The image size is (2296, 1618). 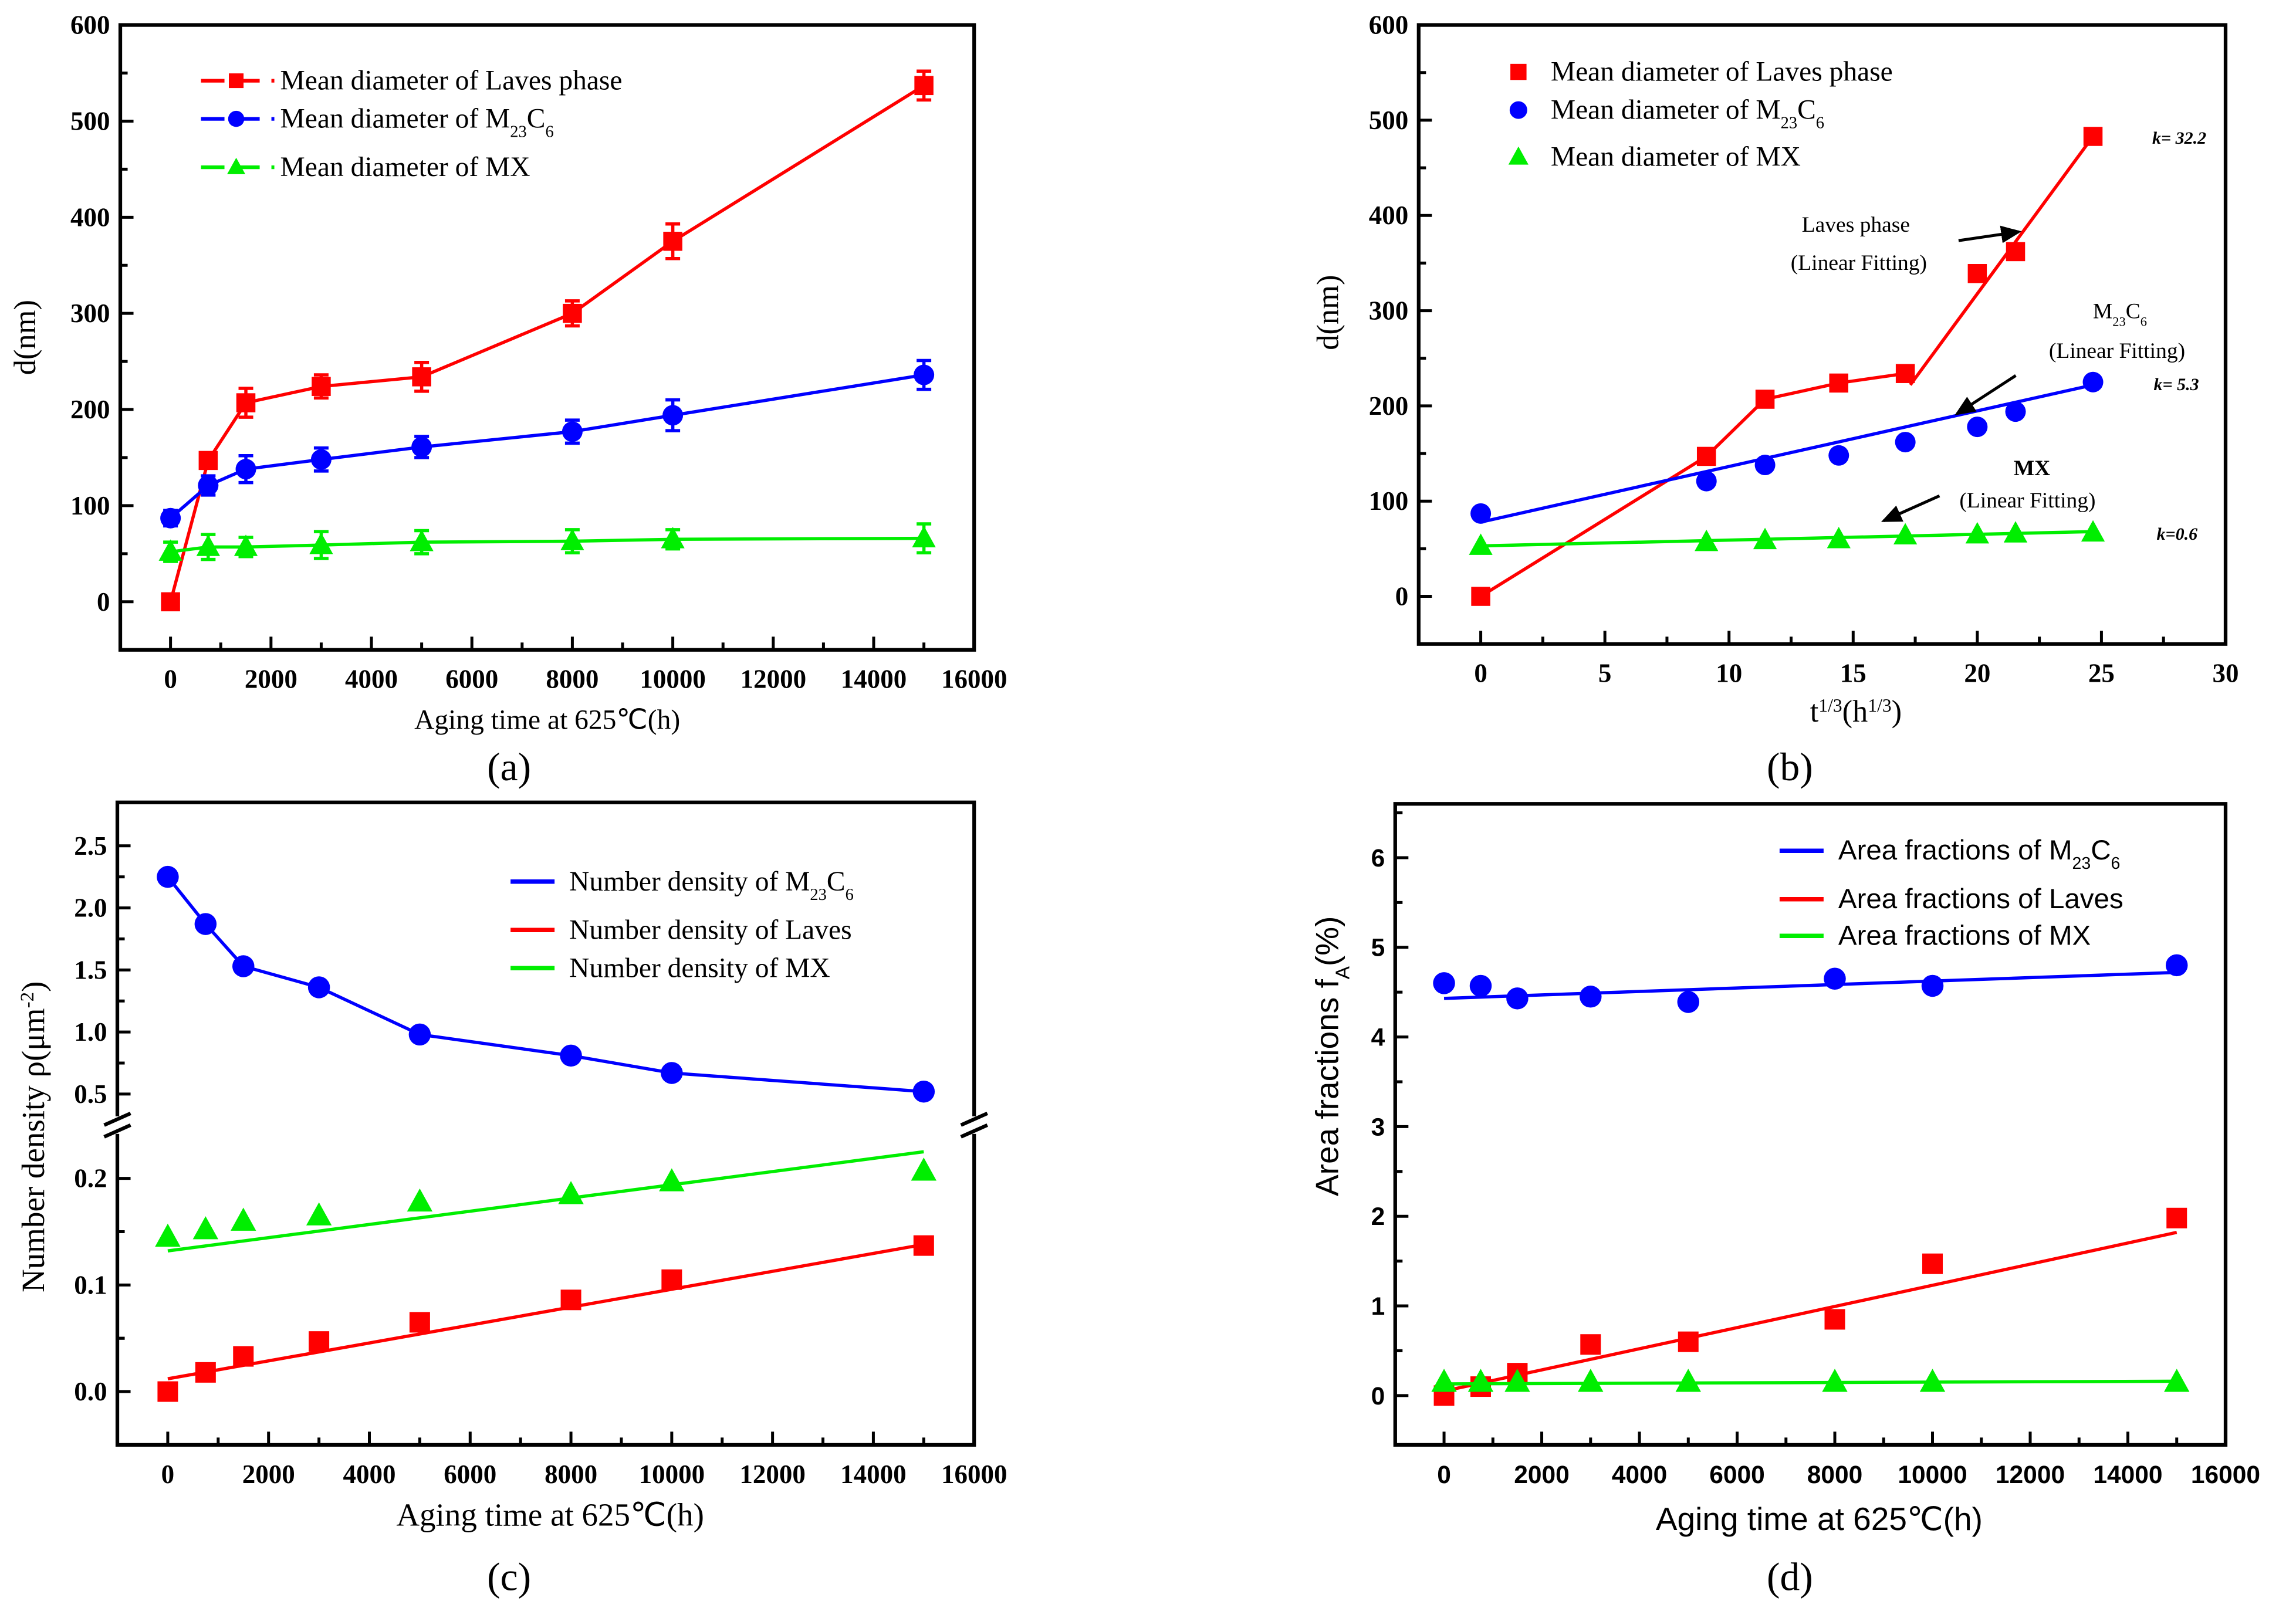 What do you see at coordinates (90, 1284) in the screenshot?
I see `y-tick-label: 0.1` at bounding box center [90, 1284].